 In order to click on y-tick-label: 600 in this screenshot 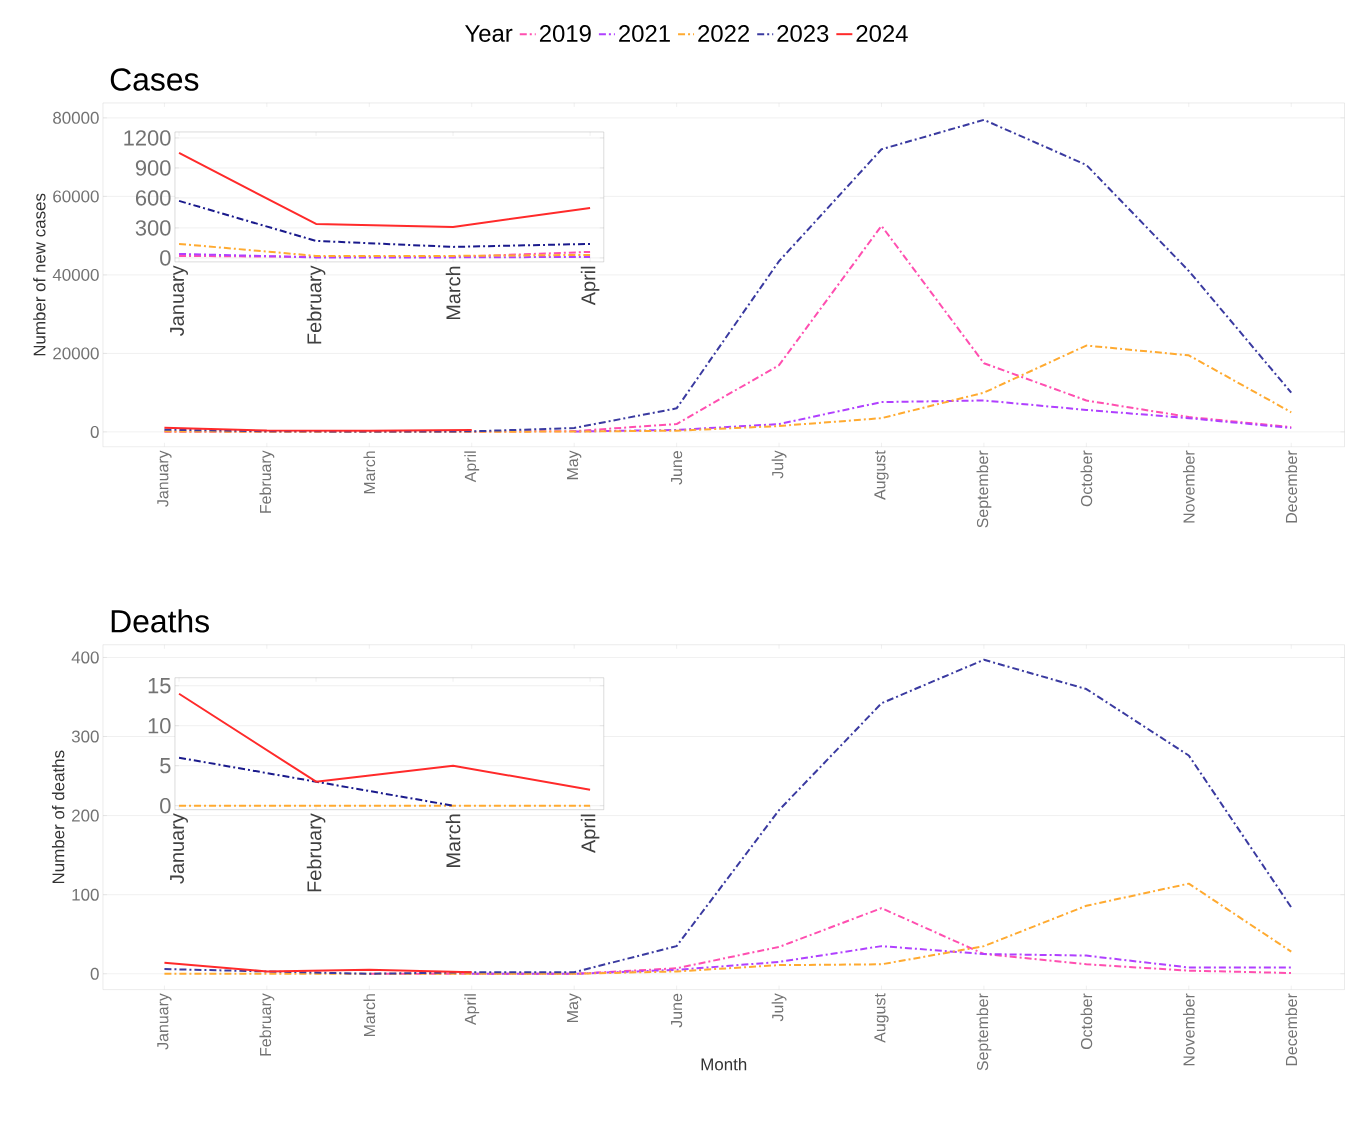, I will do `click(153, 198)`.